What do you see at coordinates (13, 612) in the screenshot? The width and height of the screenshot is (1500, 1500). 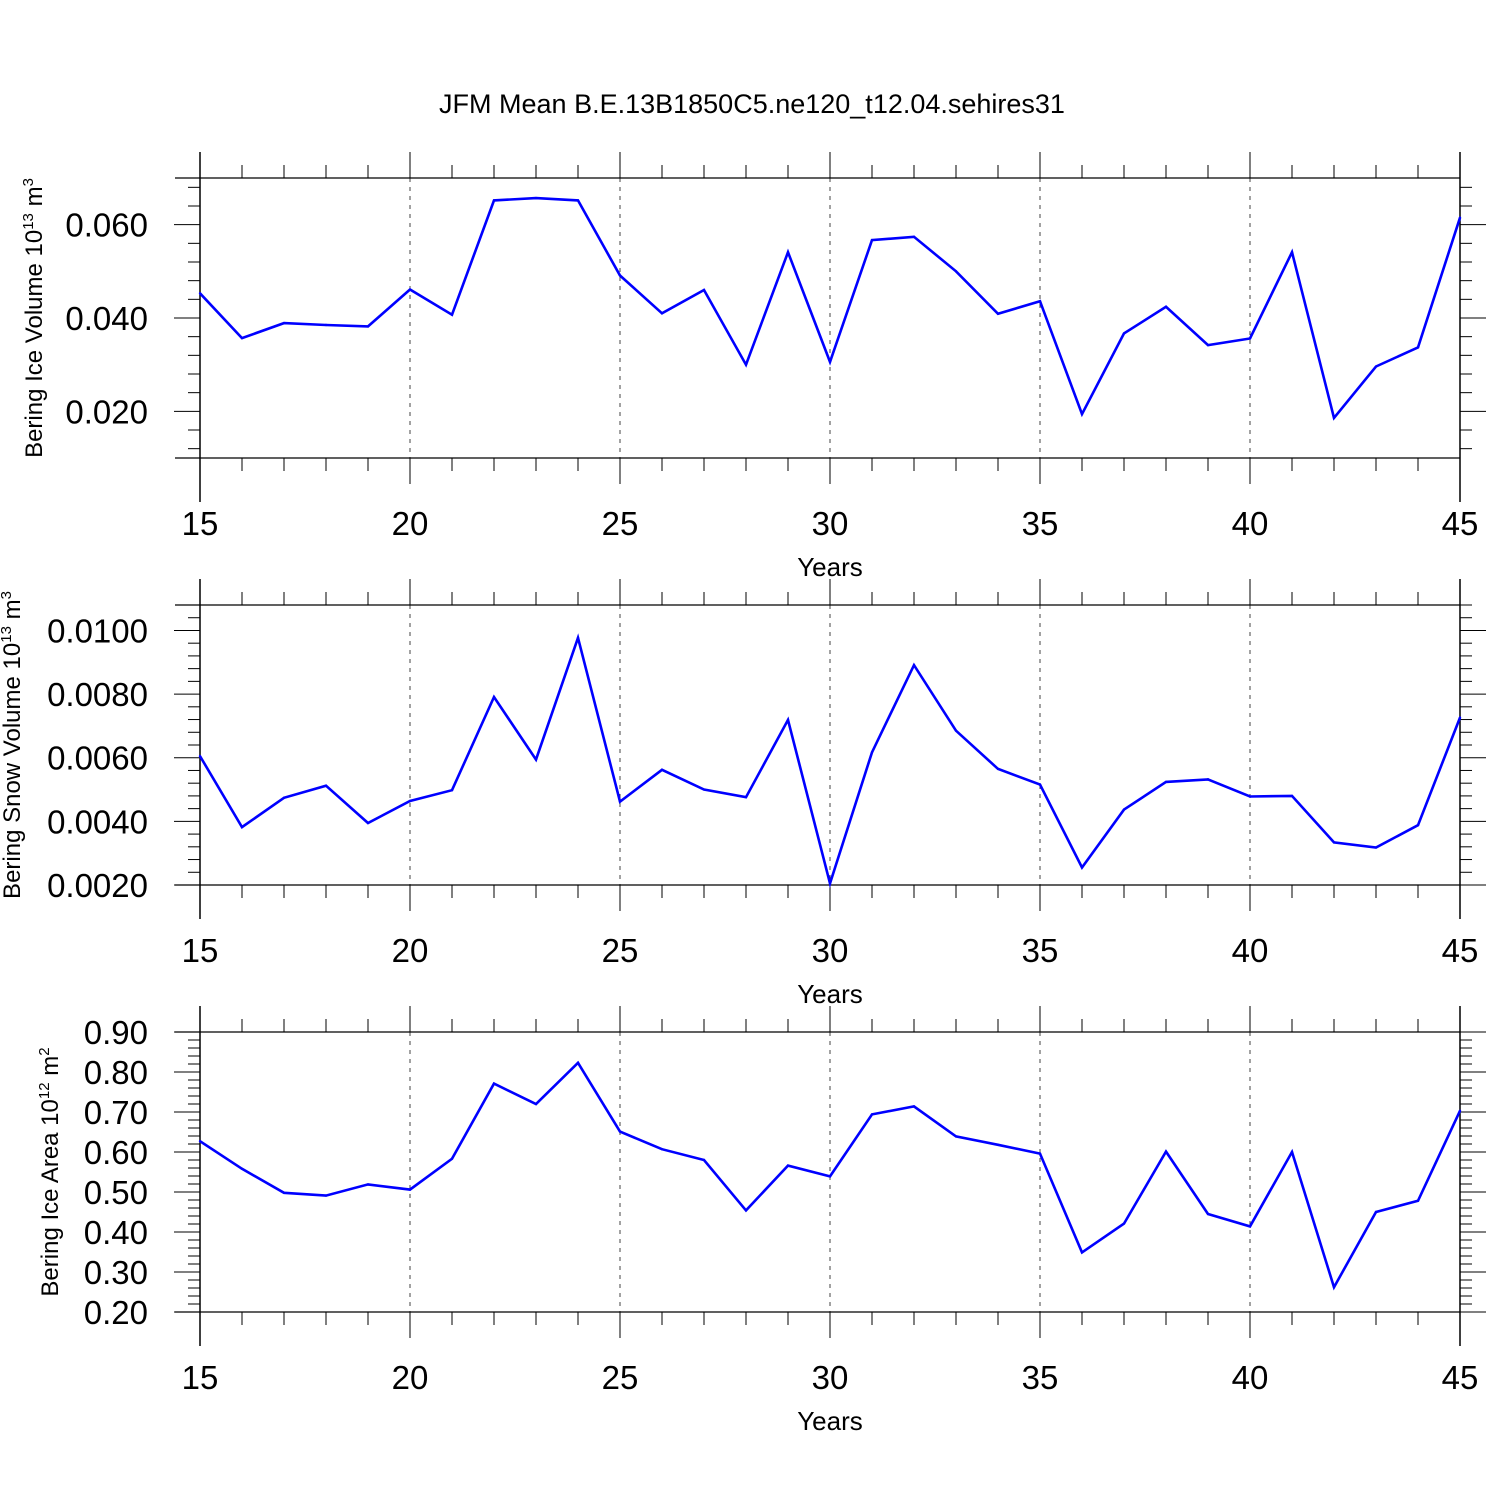 I see `y-axis-label-text: m` at bounding box center [13, 612].